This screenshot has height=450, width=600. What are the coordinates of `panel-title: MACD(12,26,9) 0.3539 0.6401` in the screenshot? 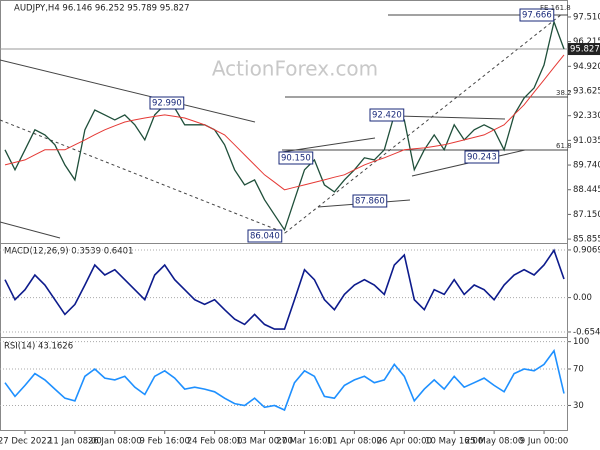 It's located at (68, 252).